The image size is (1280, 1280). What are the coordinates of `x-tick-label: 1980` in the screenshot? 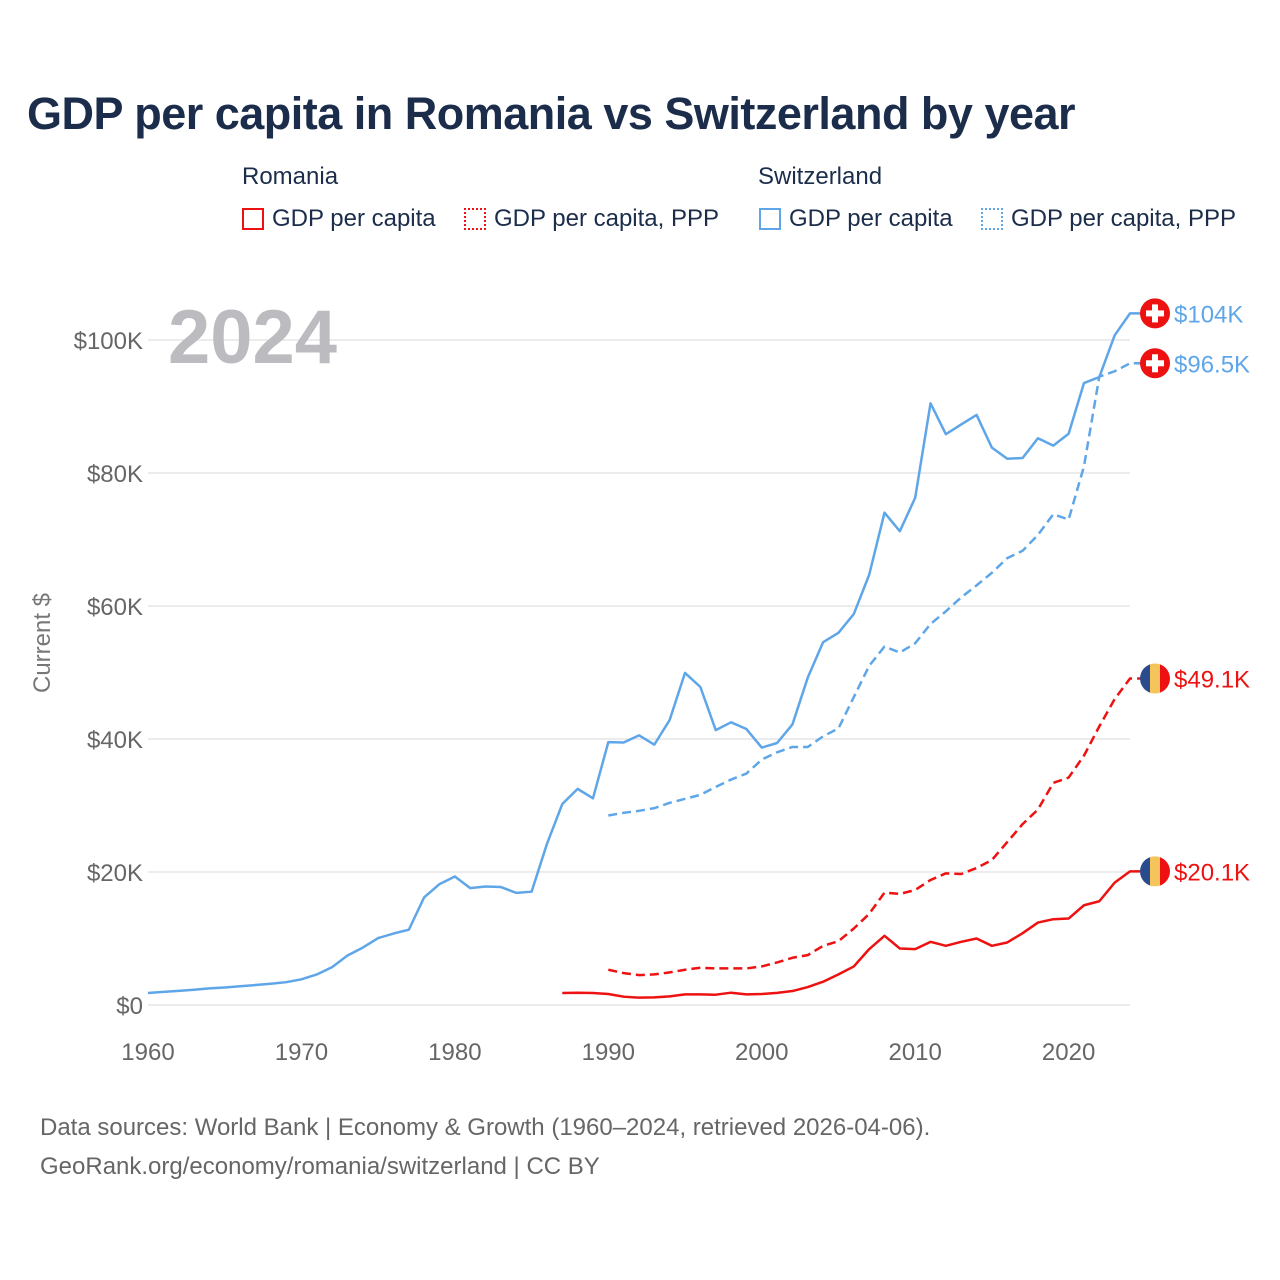 It's located at (454, 1052).